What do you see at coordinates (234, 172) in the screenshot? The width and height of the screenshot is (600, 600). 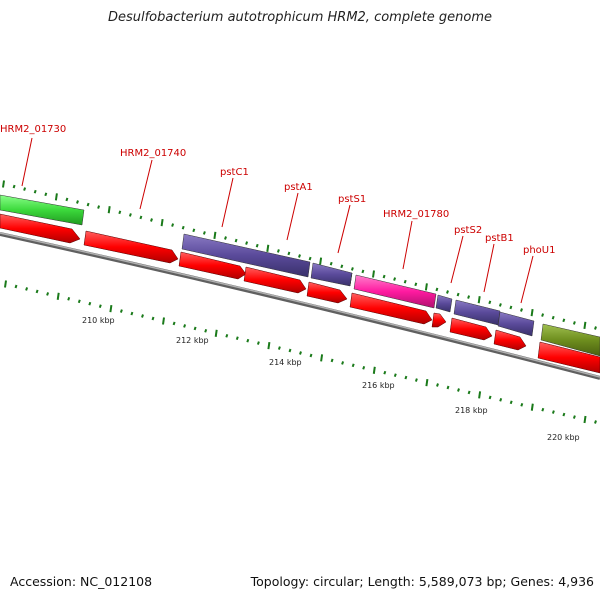 I see `gene-label-pstc1: pstC1` at bounding box center [234, 172].